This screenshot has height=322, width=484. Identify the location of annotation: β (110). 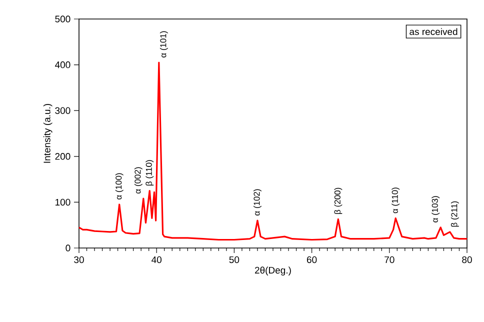
(150, 173).